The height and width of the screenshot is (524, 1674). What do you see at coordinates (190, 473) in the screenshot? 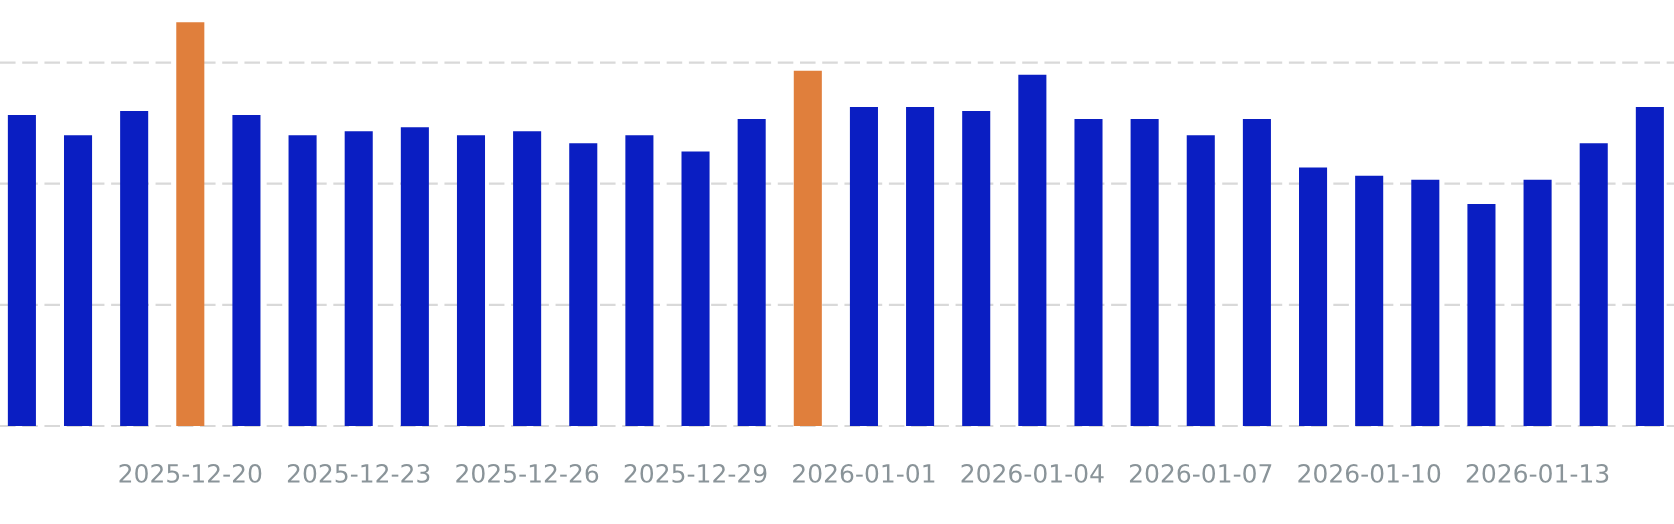
I see `x-tick-label: 2025-12-20` at bounding box center [190, 473].